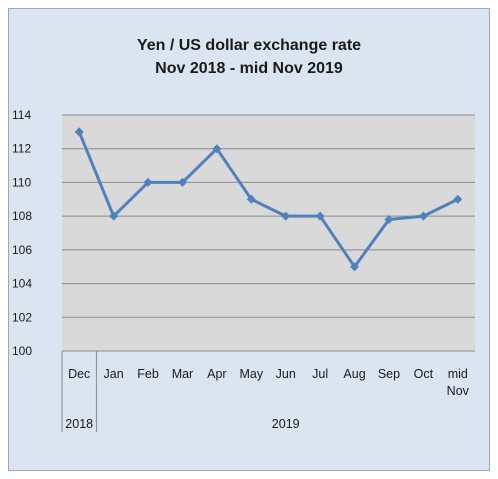  What do you see at coordinates (458, 374) in the screenshot?
I see `x-tick-label: mid` at bounding box center [458, 374].